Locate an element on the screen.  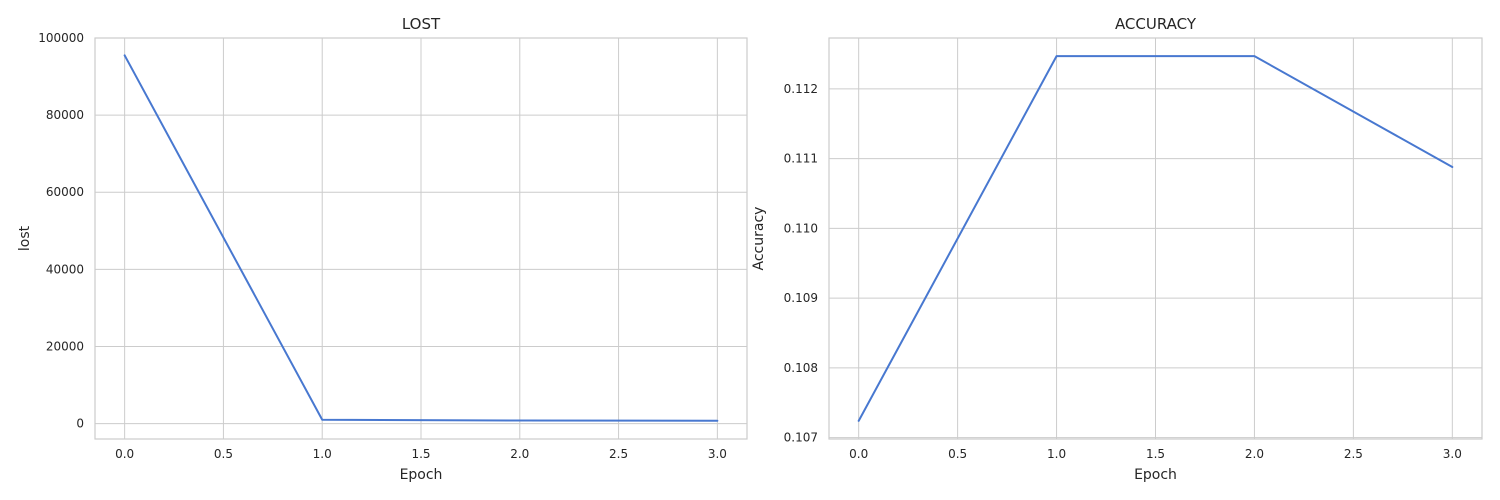
y-tick-label: 0.110 is located at coordinates (801, 228).